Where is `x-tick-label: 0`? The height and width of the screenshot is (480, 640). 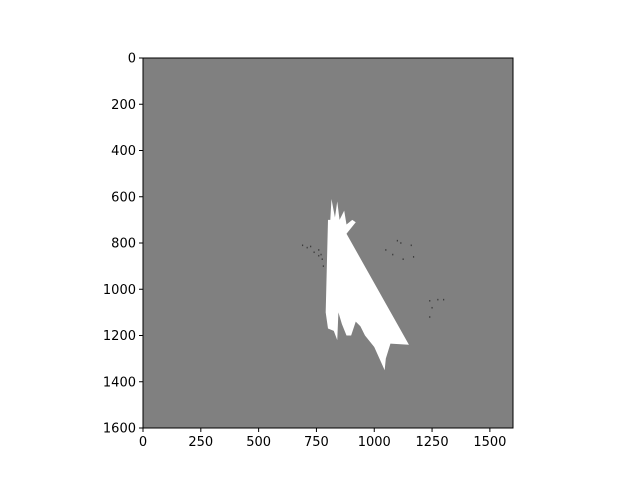
x-tick-label: 0 is located at coordinates (143, 442).